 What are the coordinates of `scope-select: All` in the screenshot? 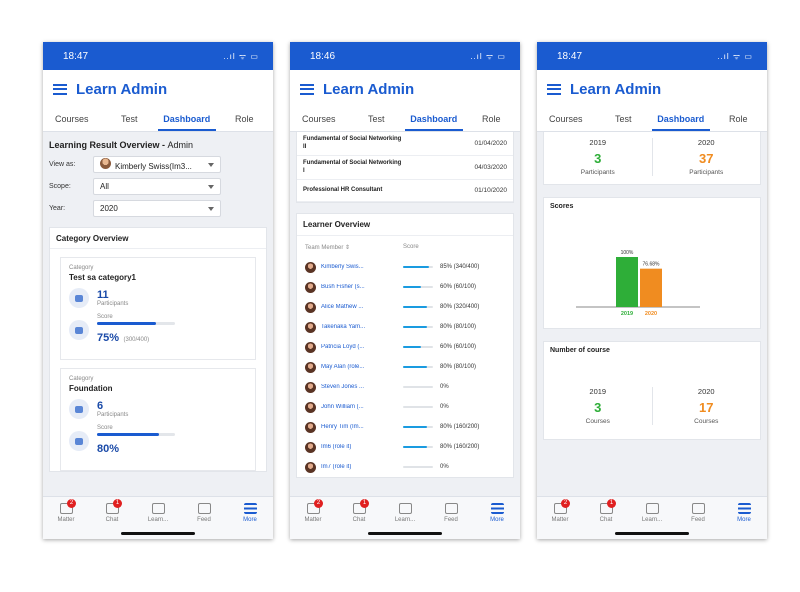 It's located at (157, 186).